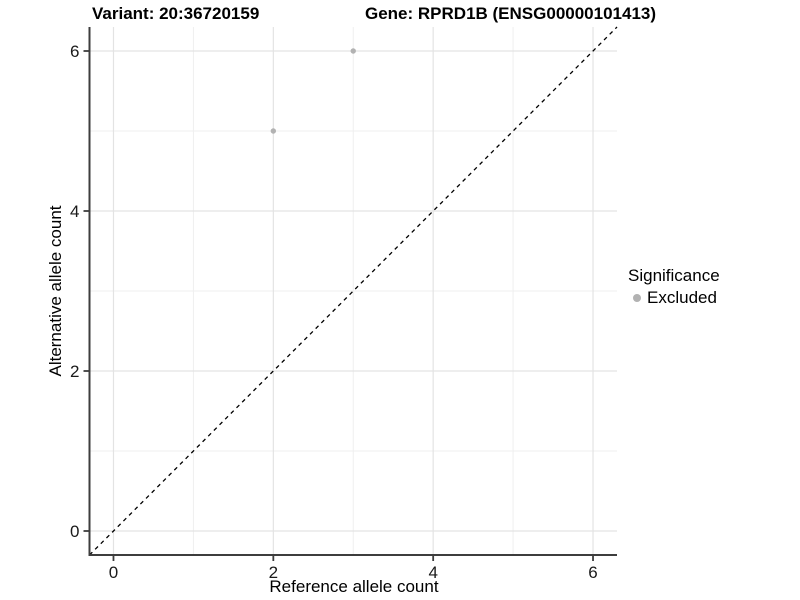 The image size is (800, 600). Describe the element at coordinates (273, 572) in the screenshot. I see `x-tick-label: 2` at that location.